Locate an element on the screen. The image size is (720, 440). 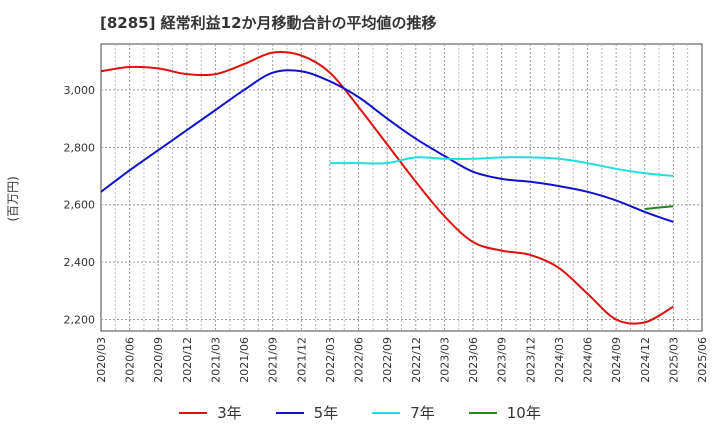
legend-item: 3年 is located at coordinates (210, 412).